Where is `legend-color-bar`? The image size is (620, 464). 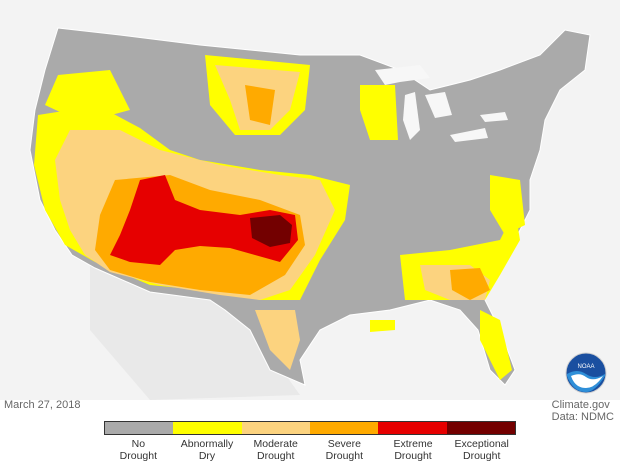
legend-color-bar is located at coordinates (310, 428).